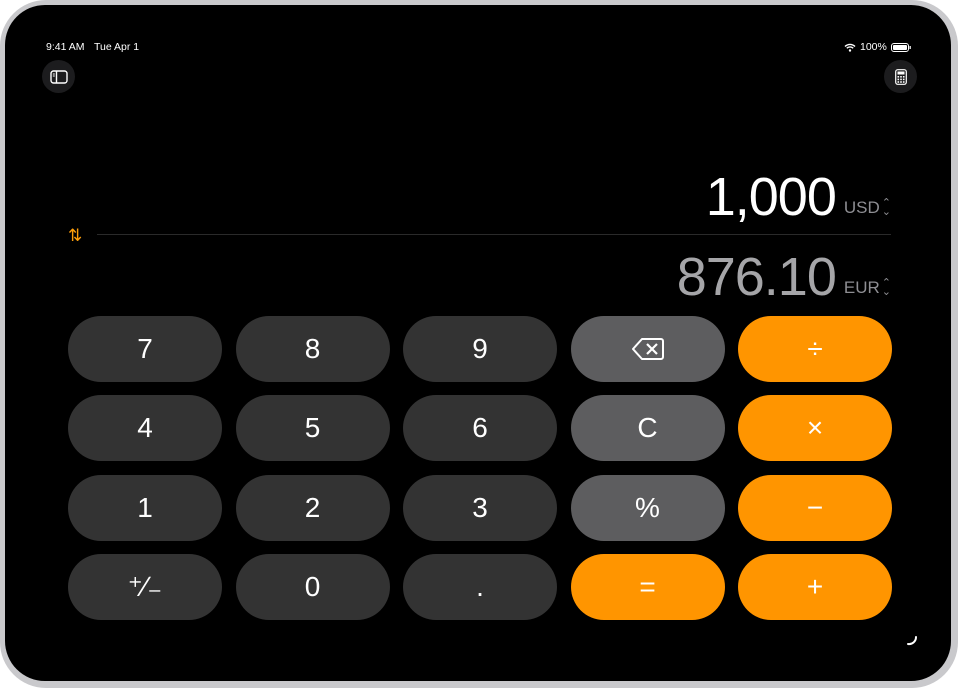 This screenshot has height=690, width=960. I want to click on sidebar-toggle-button, so click(58, 76).